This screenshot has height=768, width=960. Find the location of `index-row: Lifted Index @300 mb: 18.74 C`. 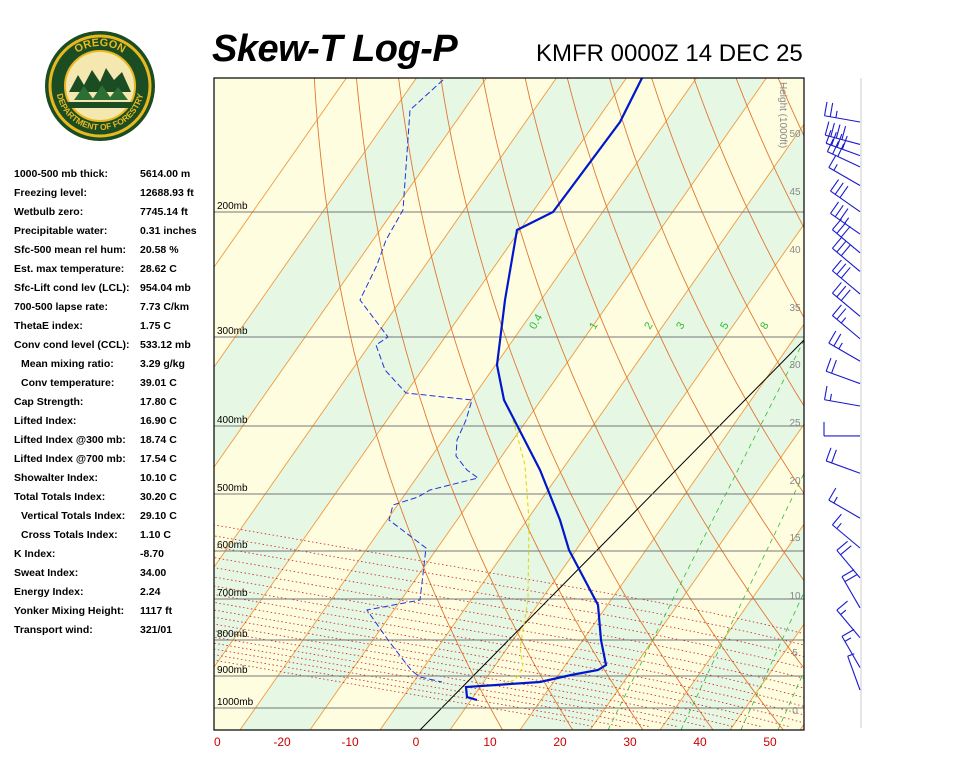

index-row: Lifted Index @300 mb: 18.74 C is located at coordinates (114, 443).